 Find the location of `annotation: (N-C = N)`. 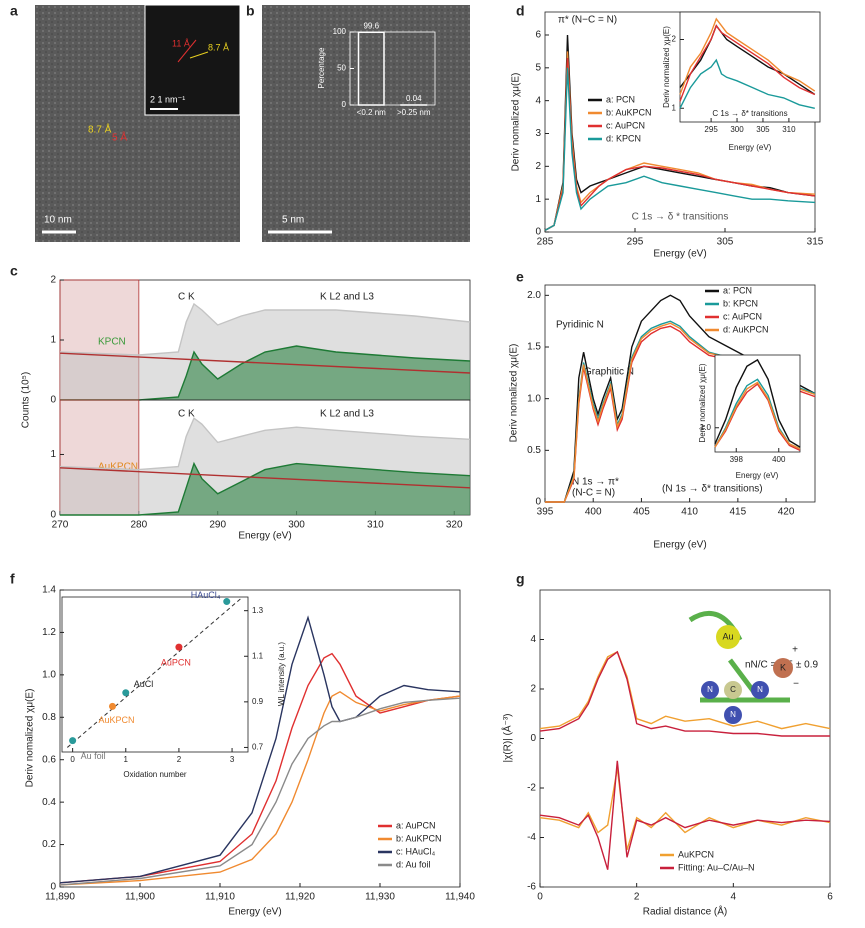

annotation: (N-C = N) is located at coordinates (593, 493).